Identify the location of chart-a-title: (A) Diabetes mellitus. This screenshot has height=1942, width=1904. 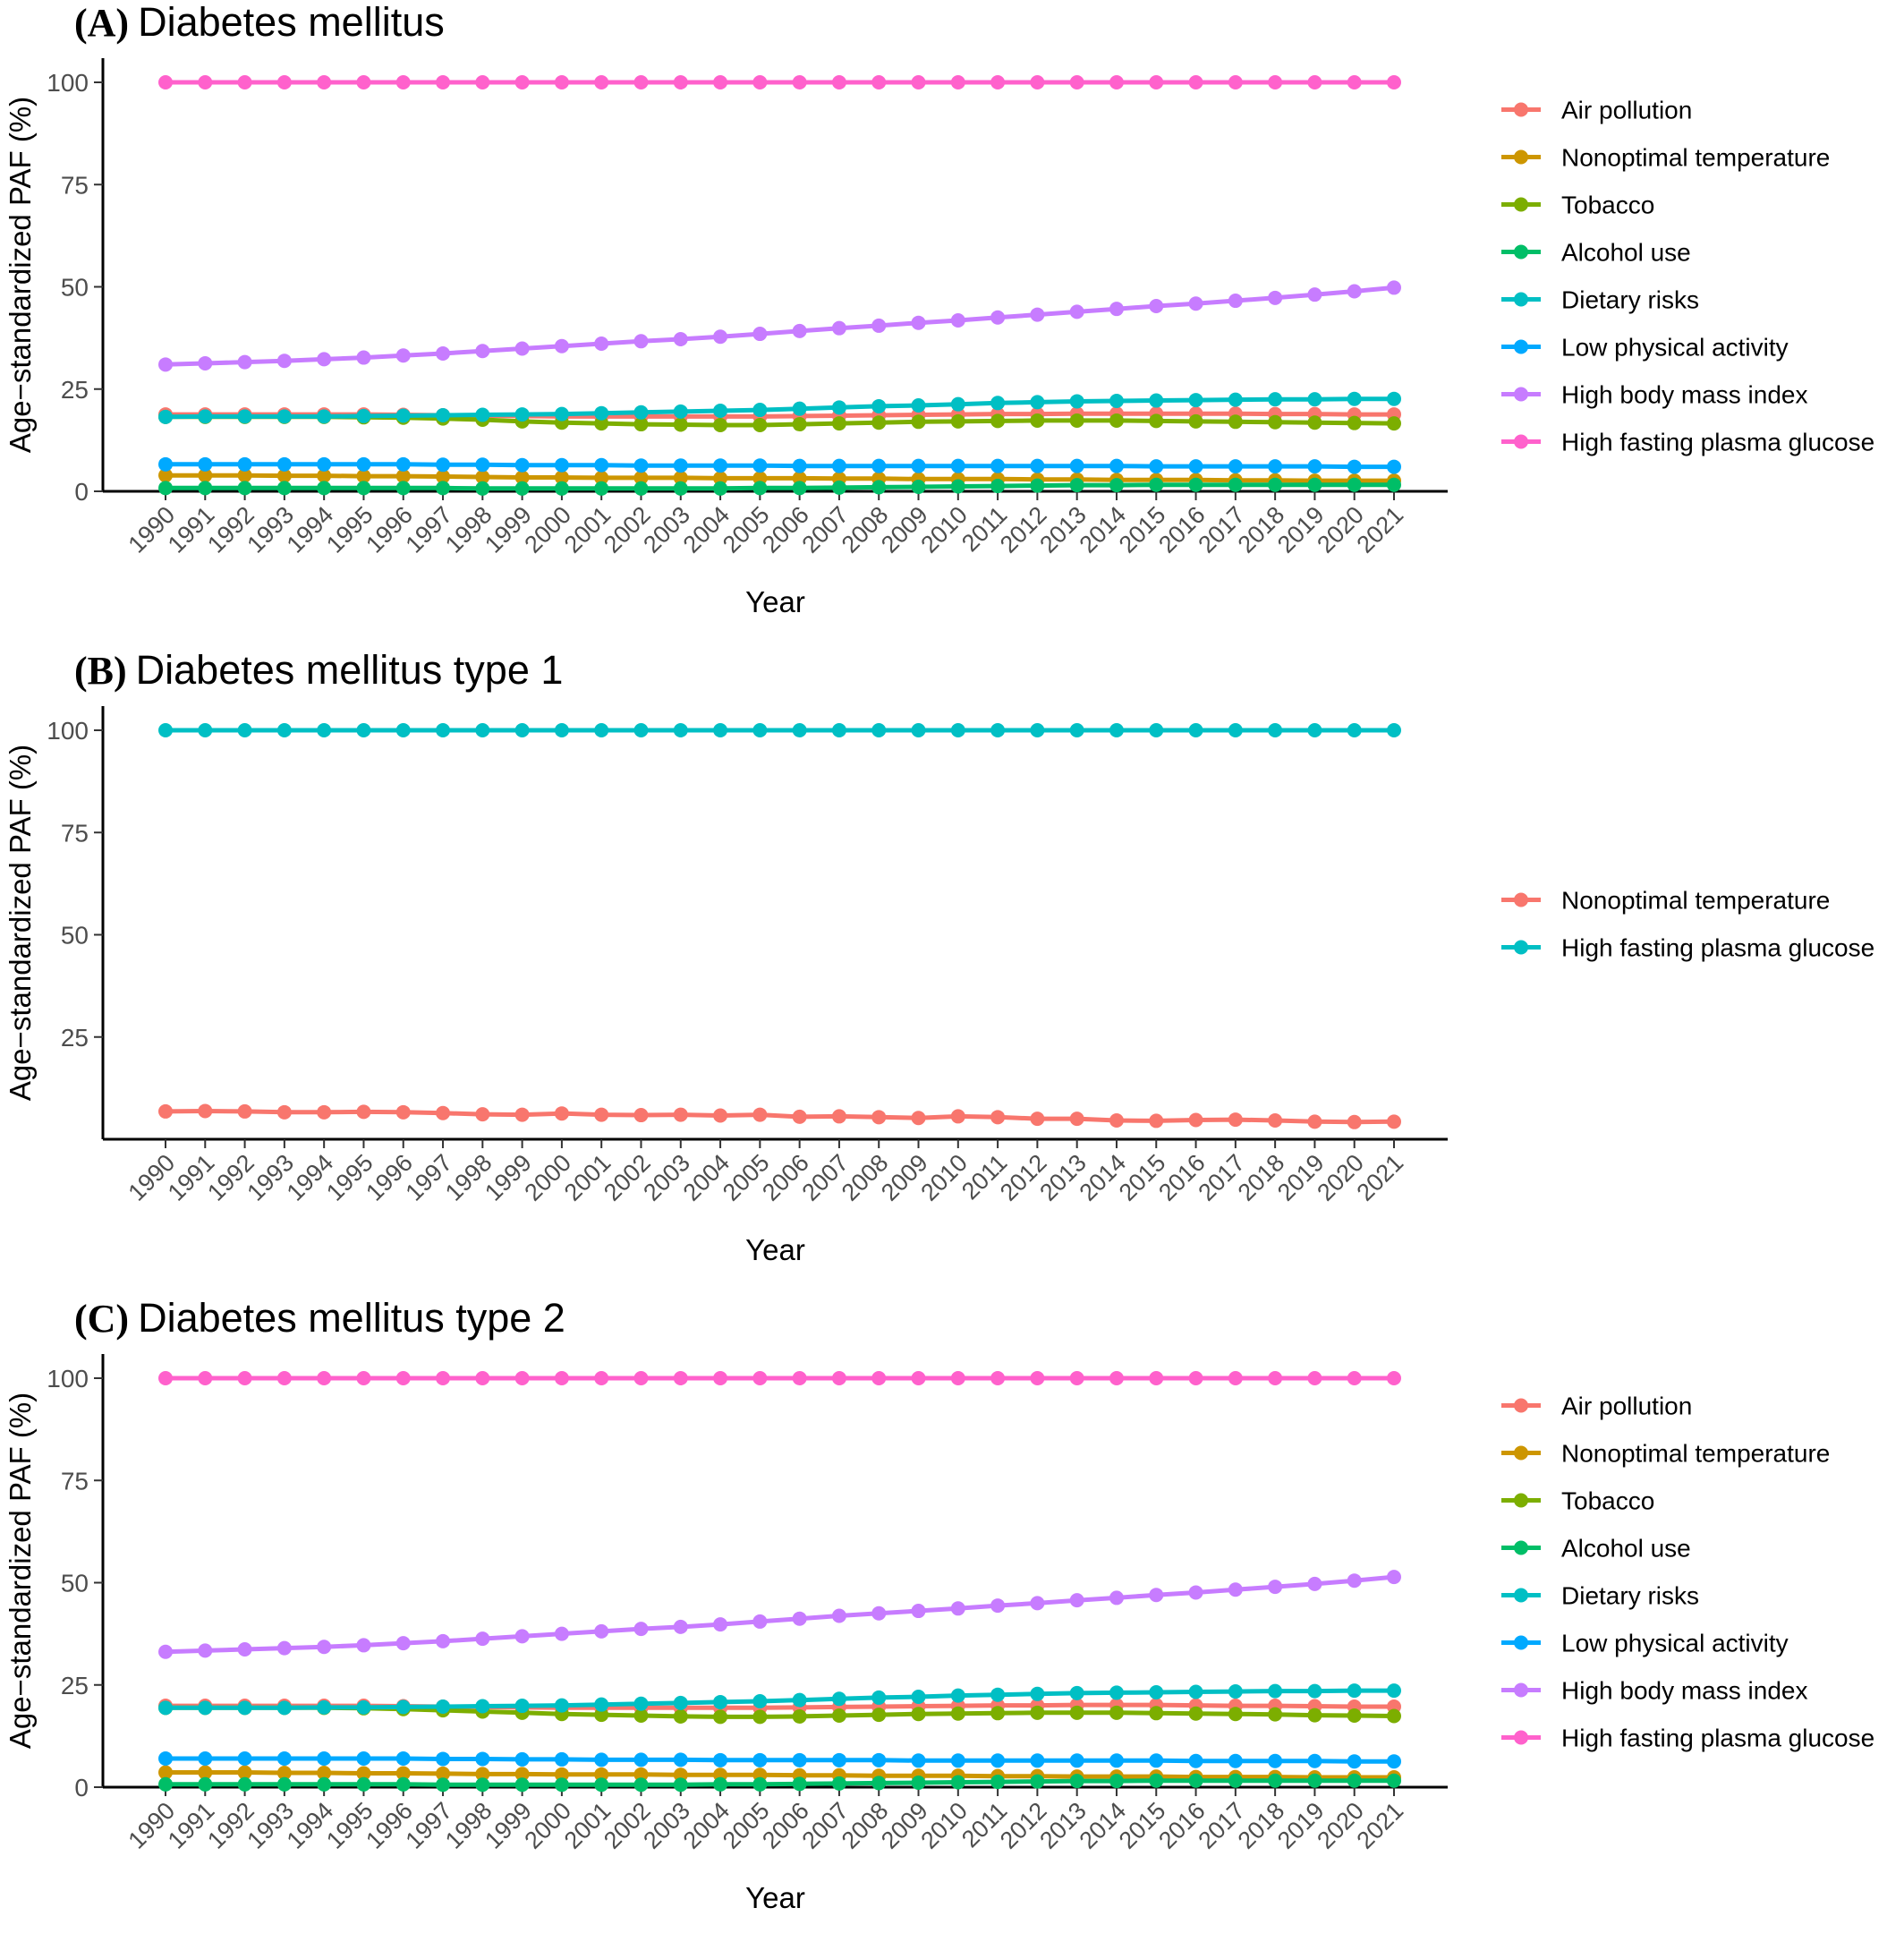
(260, 22).